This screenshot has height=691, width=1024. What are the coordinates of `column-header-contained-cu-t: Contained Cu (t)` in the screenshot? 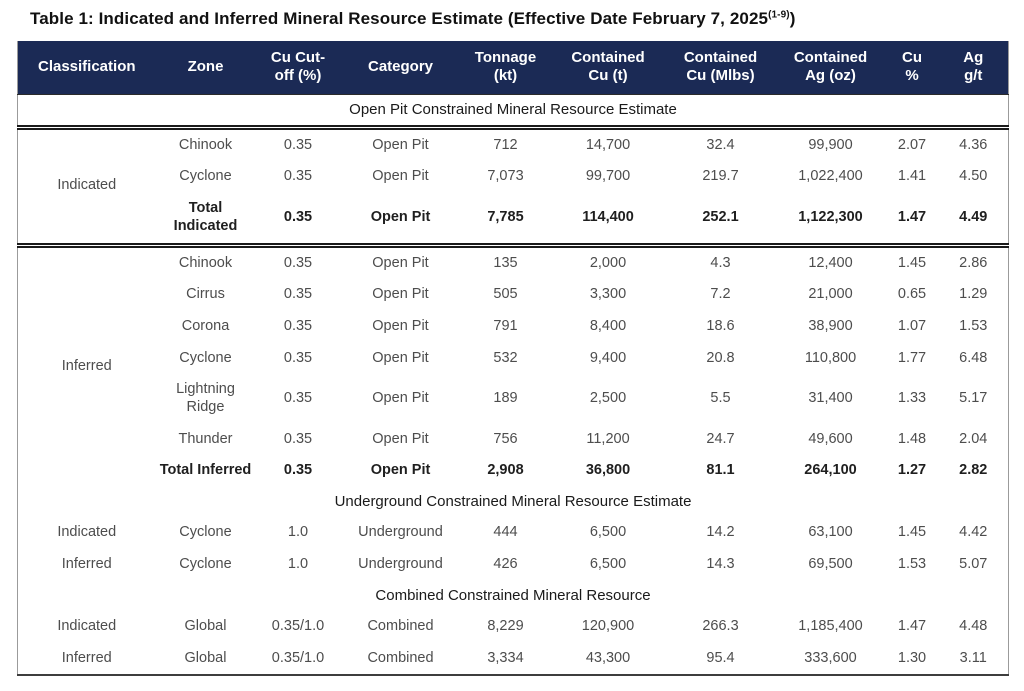 It's located at (608, 68).